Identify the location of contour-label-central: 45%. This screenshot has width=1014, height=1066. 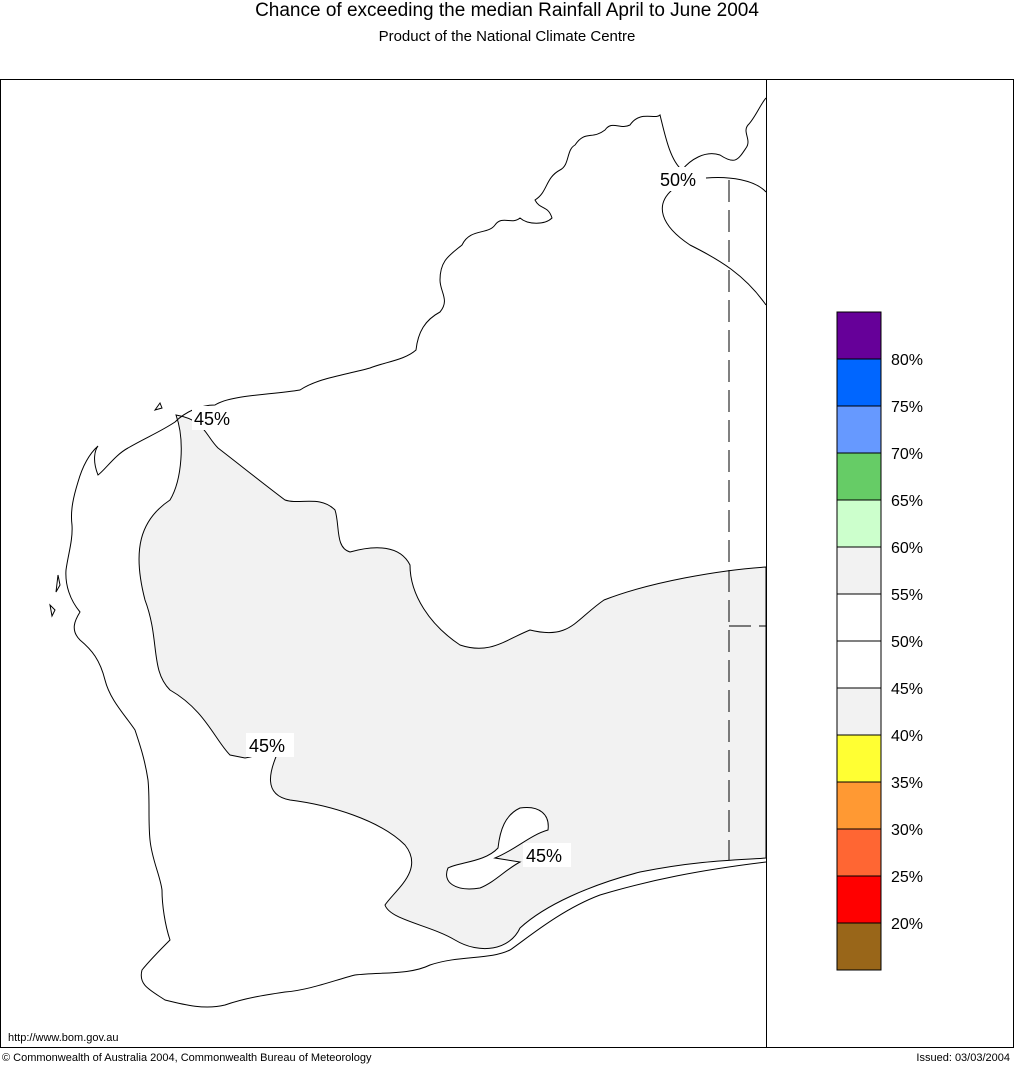
(267, 746).